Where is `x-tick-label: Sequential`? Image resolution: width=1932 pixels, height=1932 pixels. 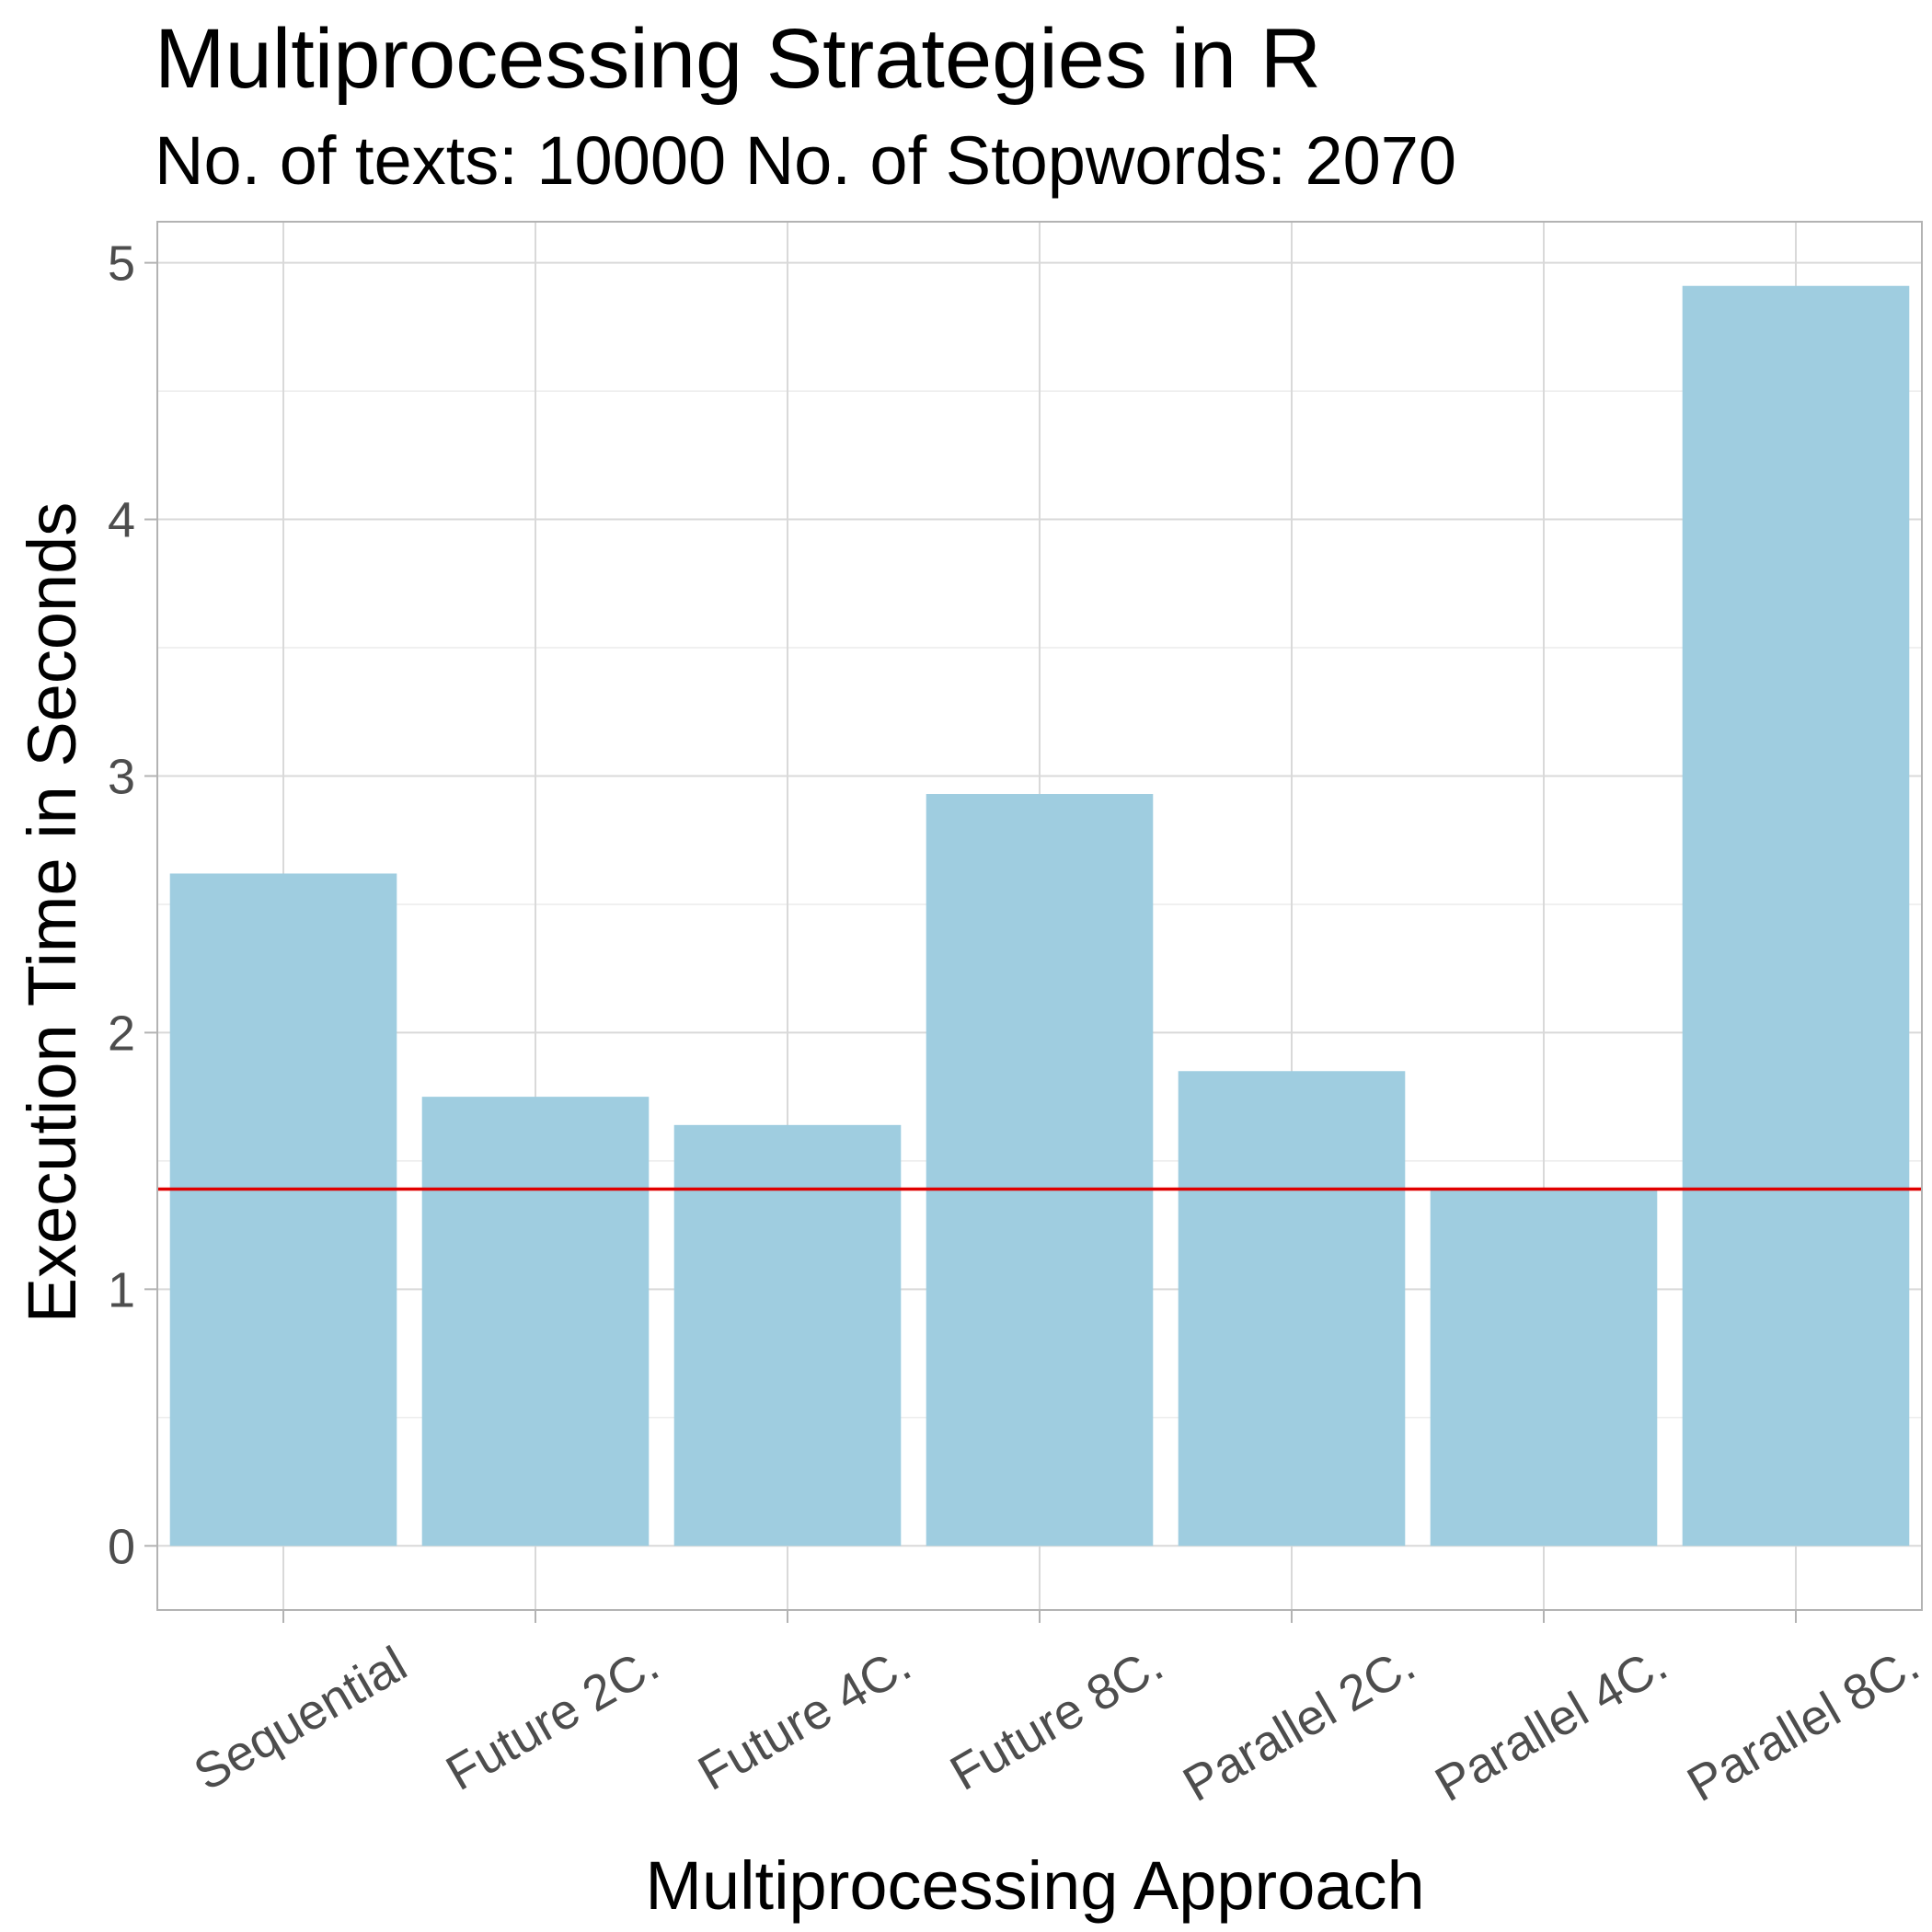
x-tick-label: Sequential is located at coordinates (300, 1718).